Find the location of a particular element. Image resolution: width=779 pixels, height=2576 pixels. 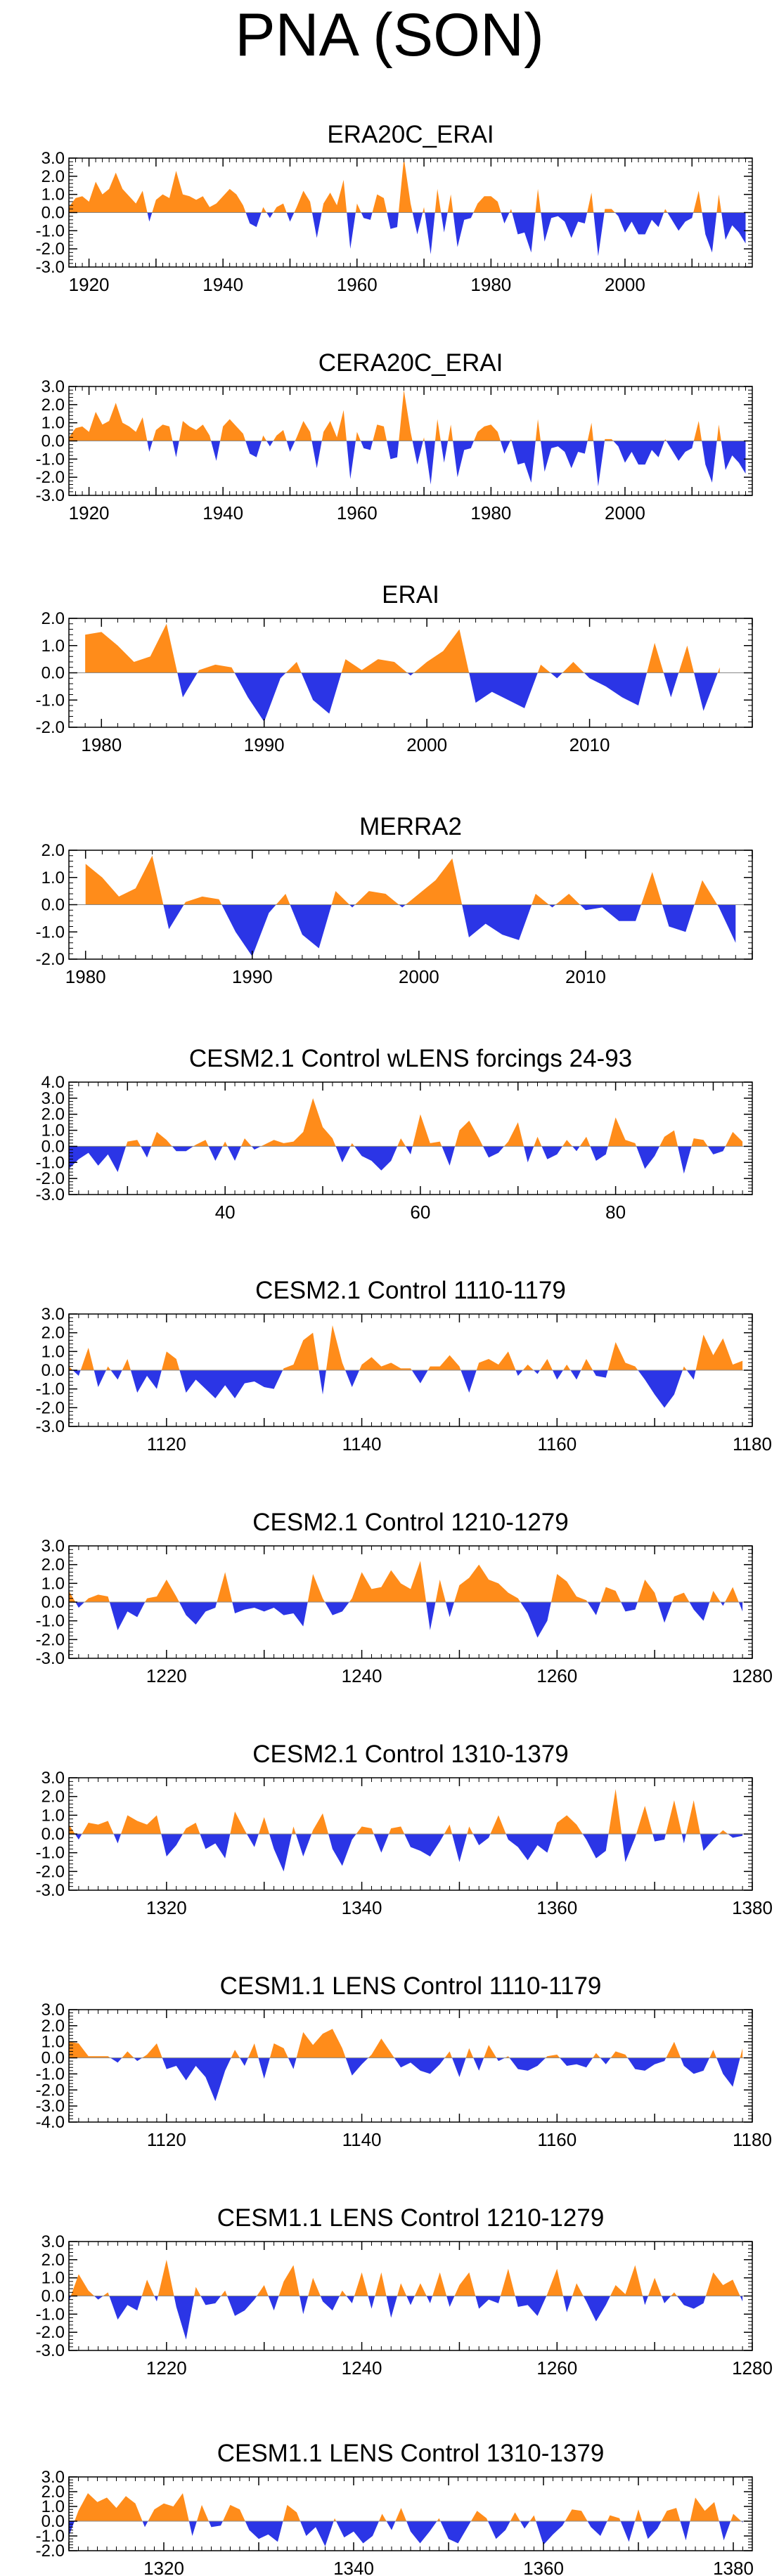

y-axis: 4.03.02.01.00.0-1.0-2.0-3.0 is located at coordinates (394, 1138).